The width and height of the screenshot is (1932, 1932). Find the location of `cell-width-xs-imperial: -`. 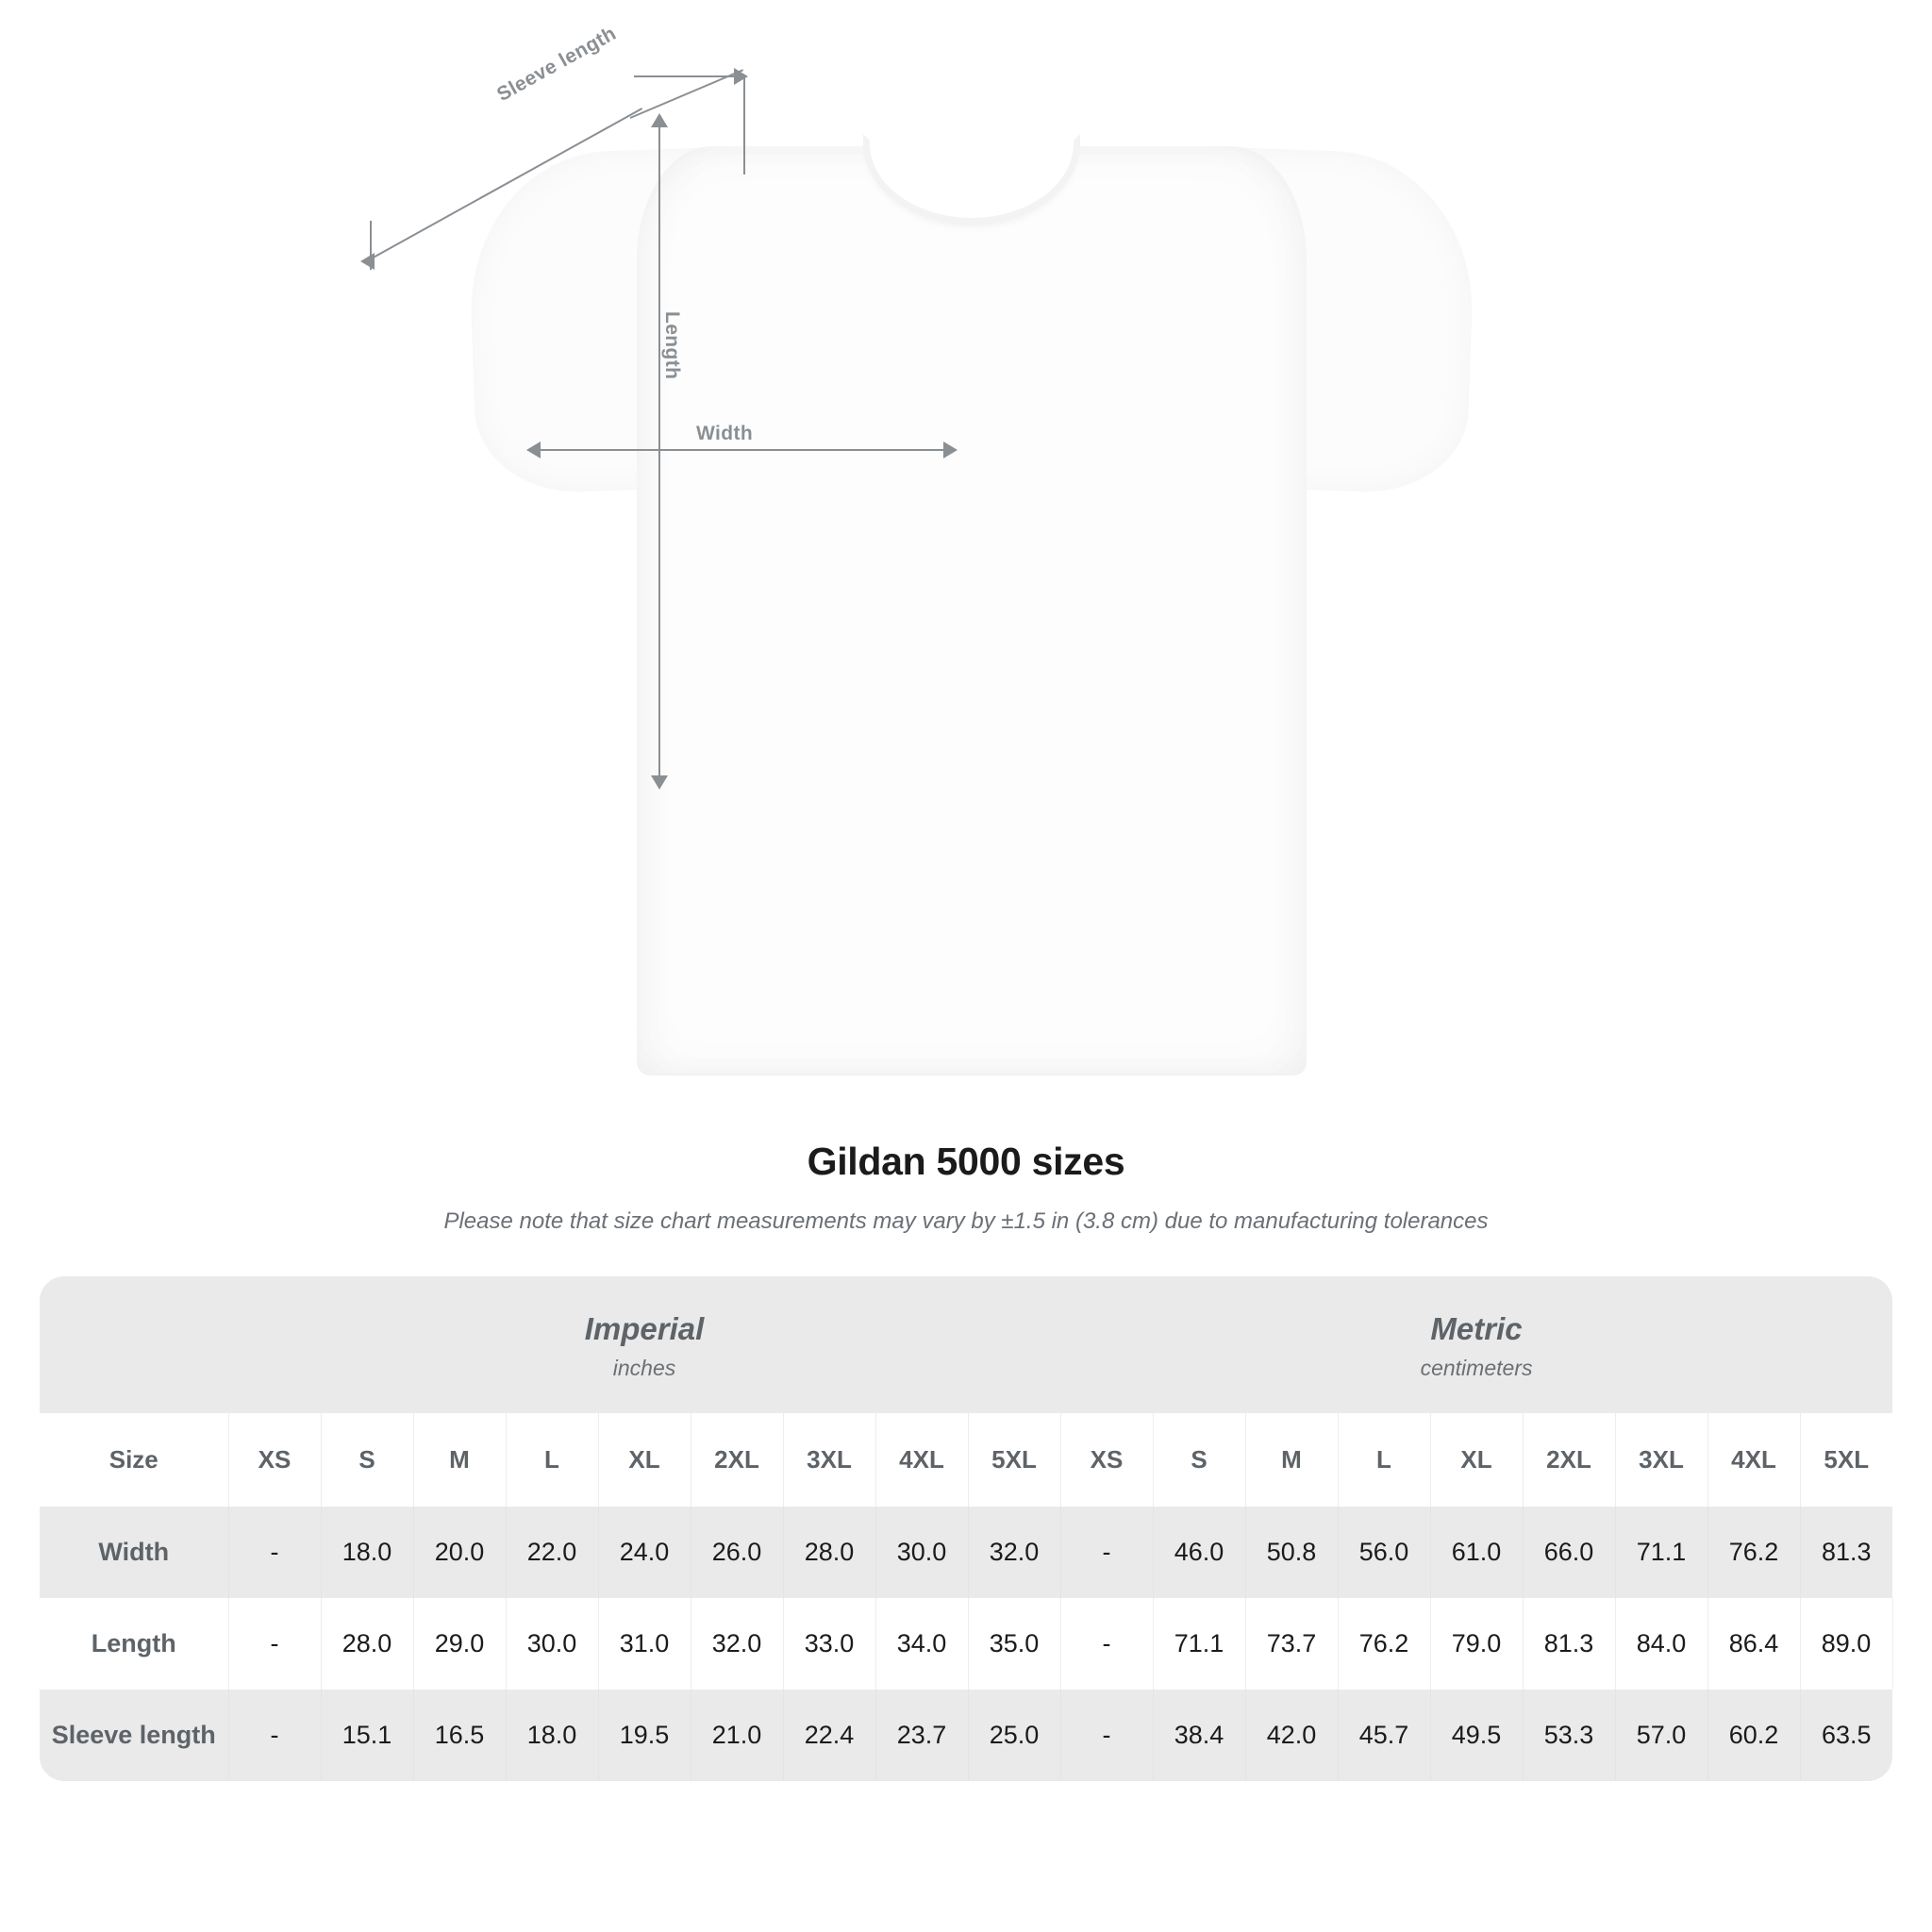

cell-width-xs-imperial: - is located at coordinates (275, 1552).